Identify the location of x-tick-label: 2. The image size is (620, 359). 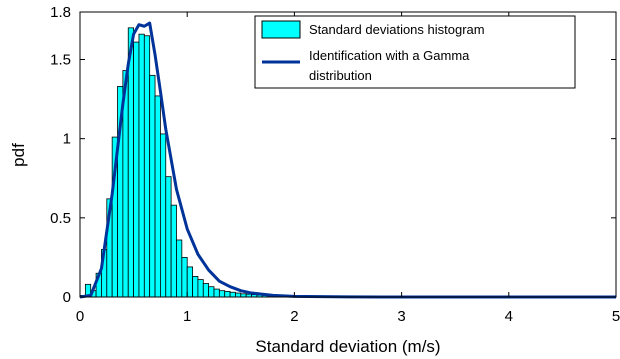
(294, 316).